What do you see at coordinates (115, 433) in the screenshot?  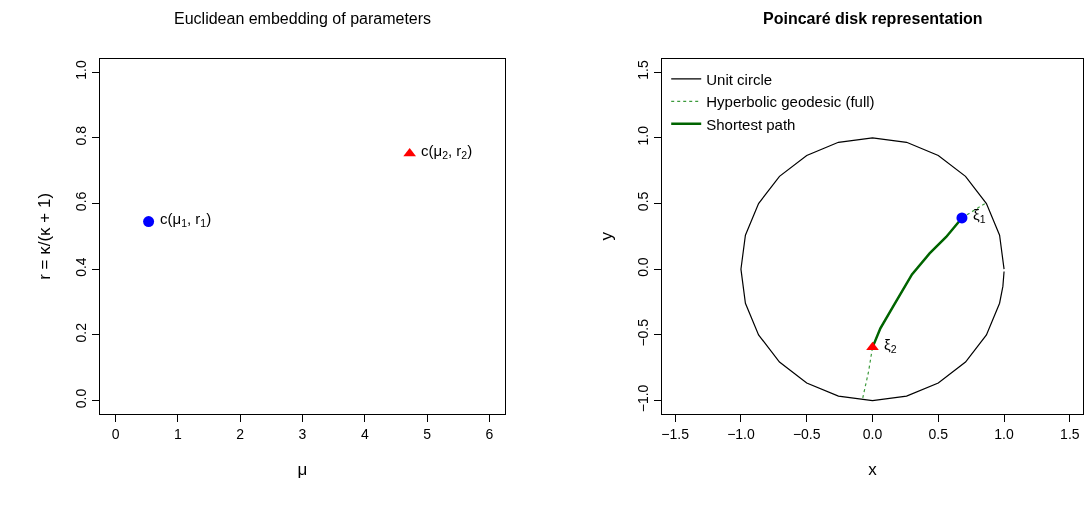 I see `x-tick-label: 0` at bounding box center [115, 433].